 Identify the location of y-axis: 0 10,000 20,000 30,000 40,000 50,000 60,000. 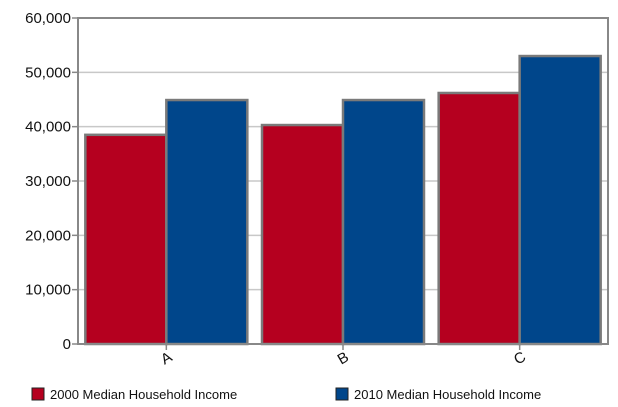
(51, 181).